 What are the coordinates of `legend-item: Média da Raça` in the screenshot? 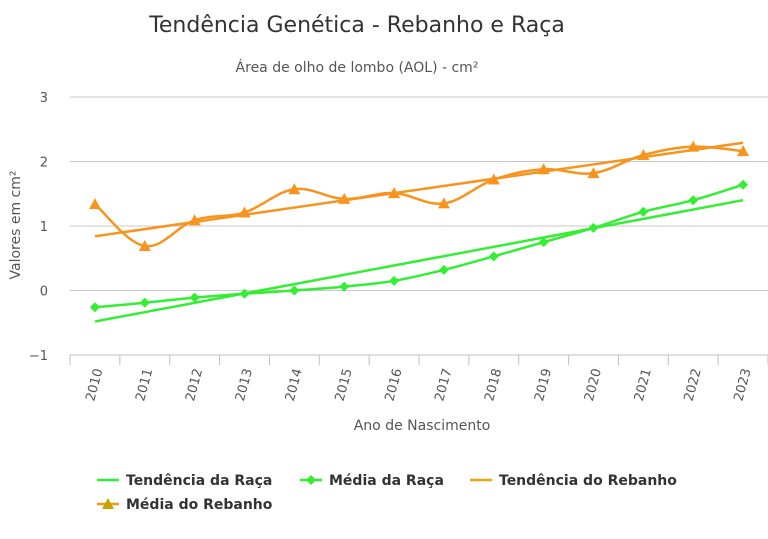 It's located at (372, 481).